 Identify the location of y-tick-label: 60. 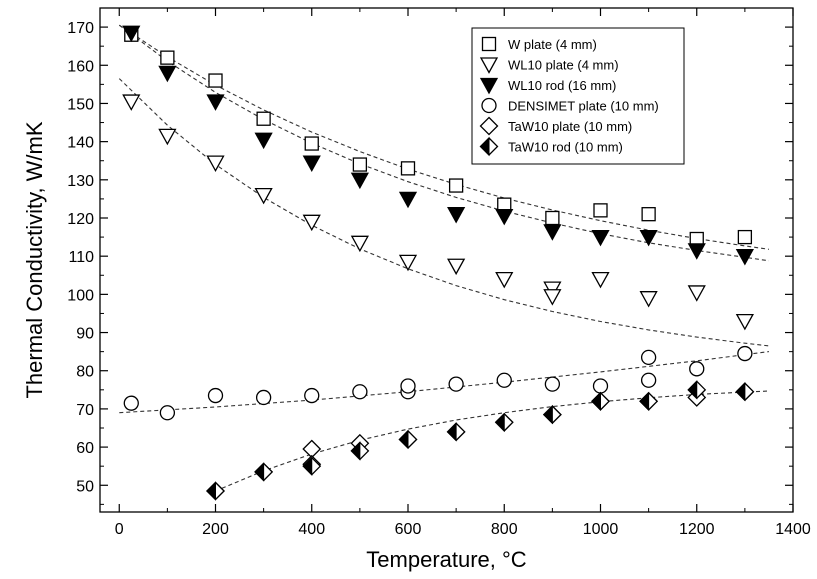
(85, 448).